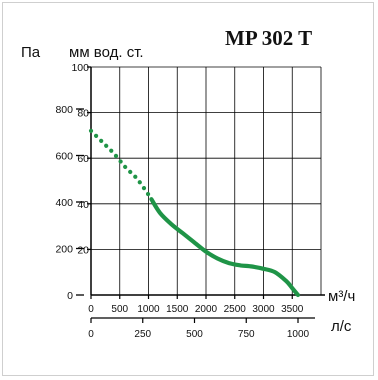 This screenshot has height=380, width=378. What do you see at coordinates (70, 296) in the screenshot?
I see `left-tick-label: 0` at bounding box center [70, 296].